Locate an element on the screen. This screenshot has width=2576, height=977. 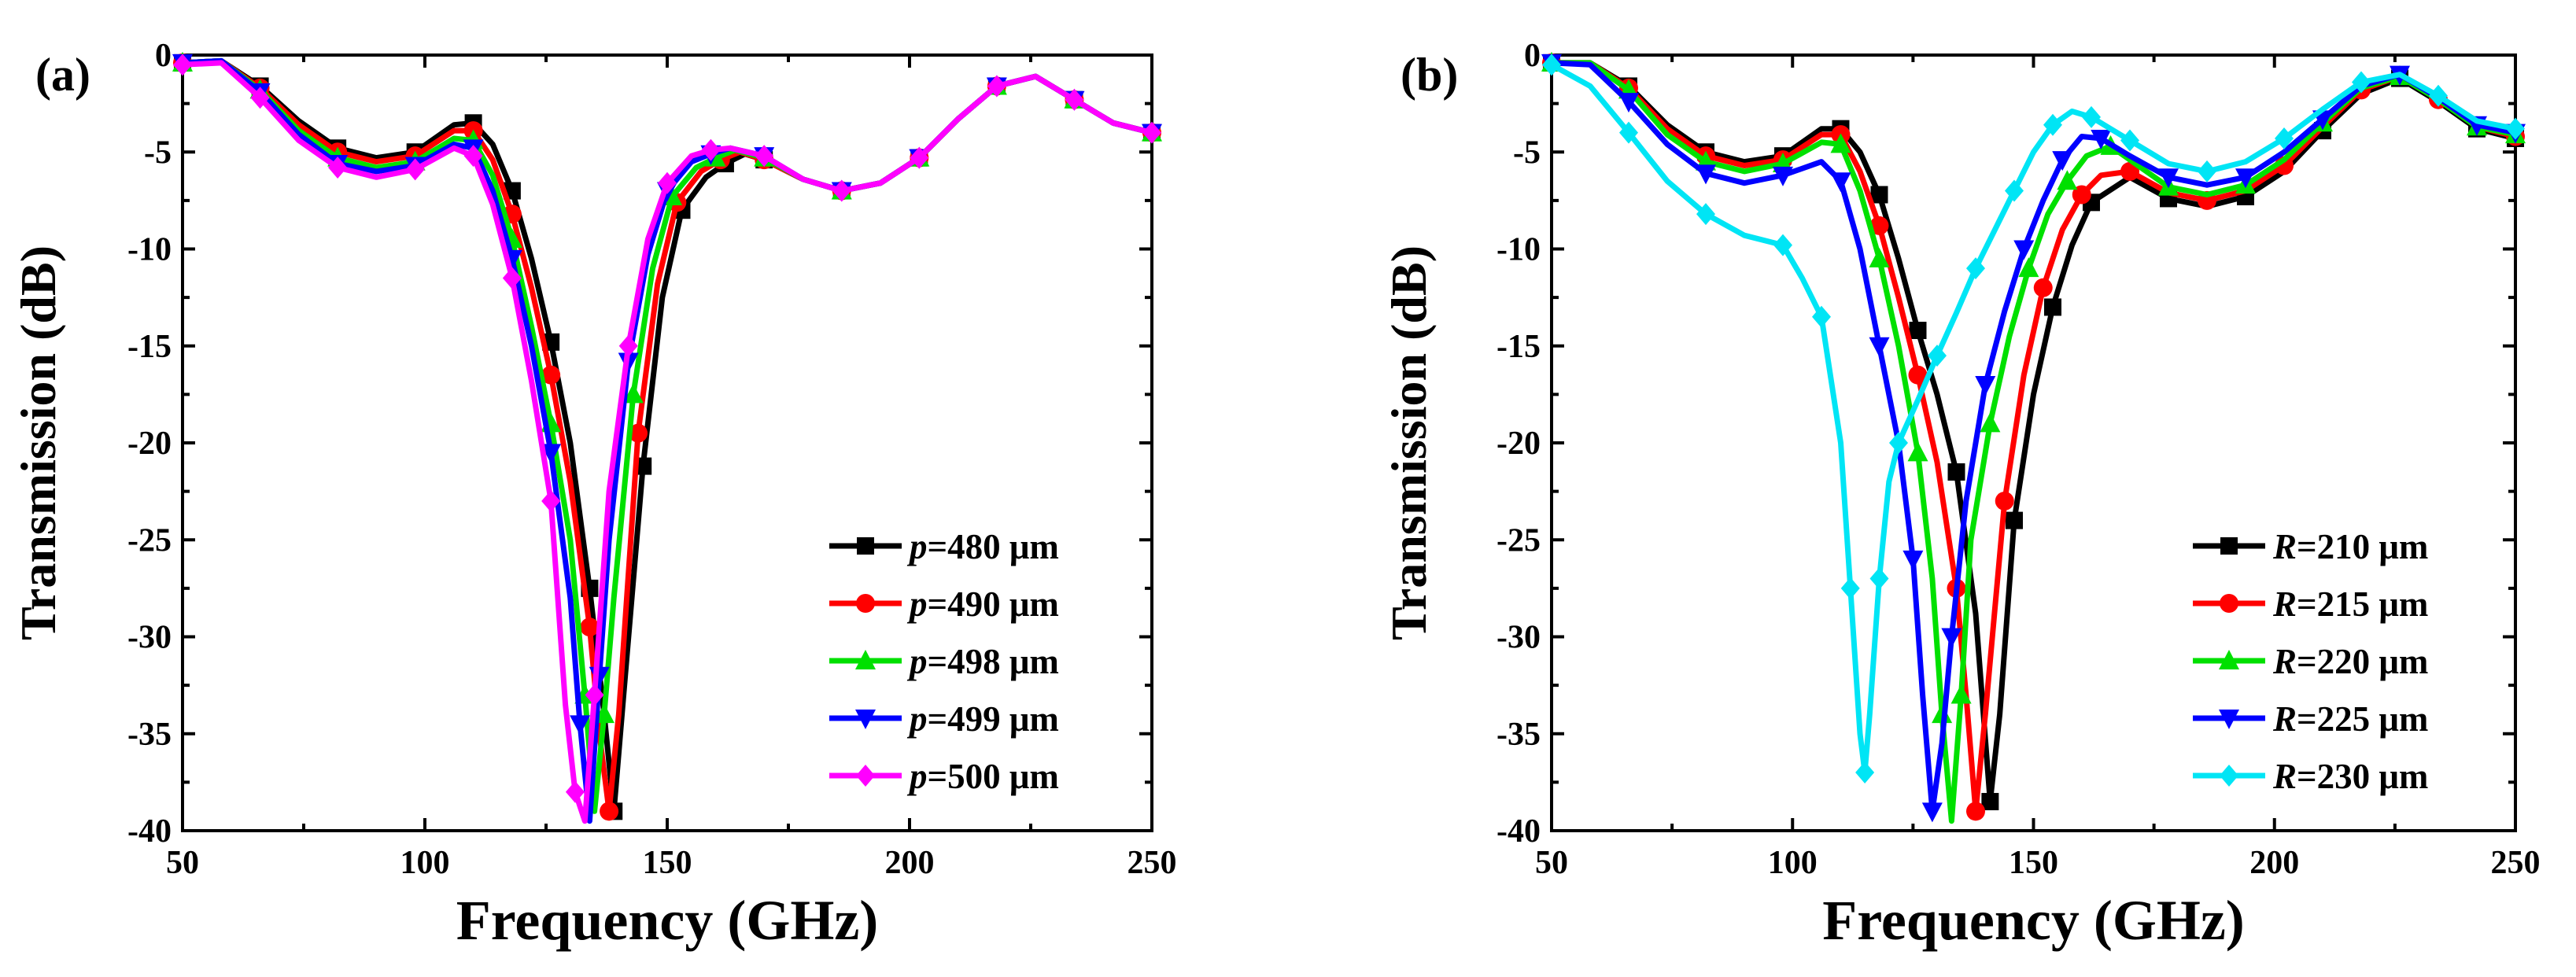
legend-item: R=215 μm is located at coordinates (2310, 604).